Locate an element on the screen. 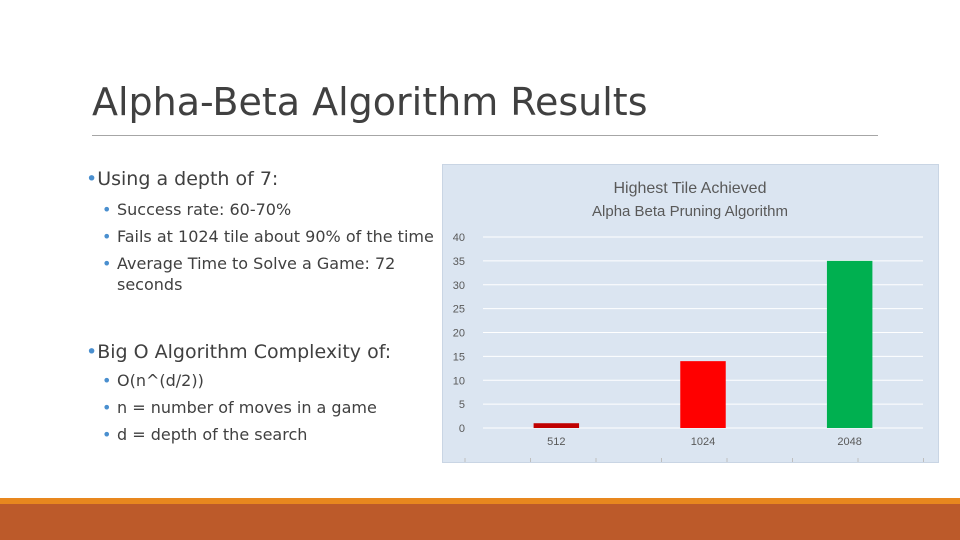 The height and width of the screenshot is (540, 960). title-divider is located at coordinates (485, 135).